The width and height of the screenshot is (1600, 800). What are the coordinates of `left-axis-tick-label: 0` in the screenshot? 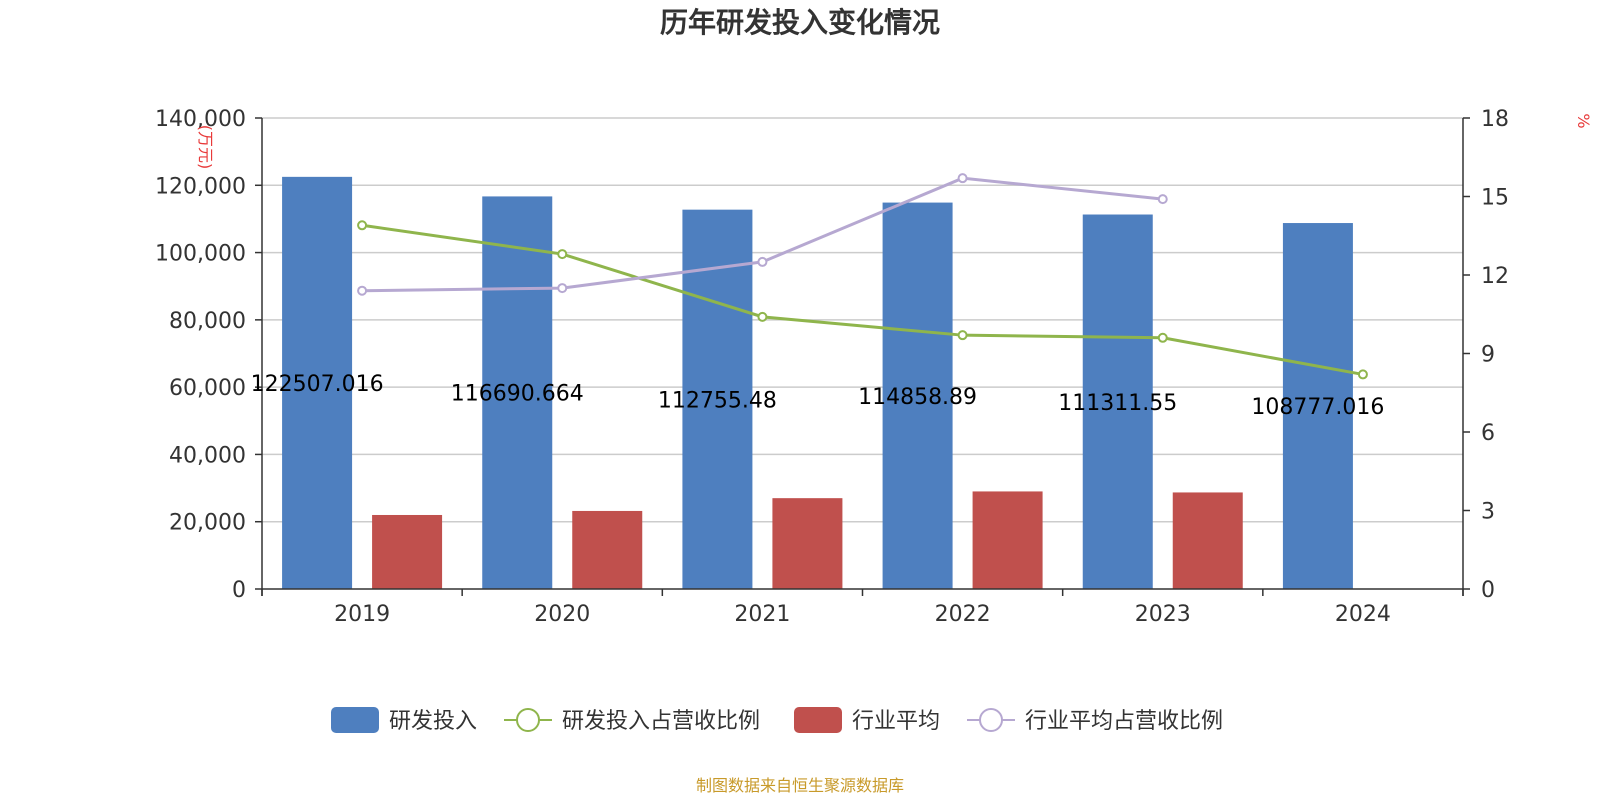 It's located at (239, 590).